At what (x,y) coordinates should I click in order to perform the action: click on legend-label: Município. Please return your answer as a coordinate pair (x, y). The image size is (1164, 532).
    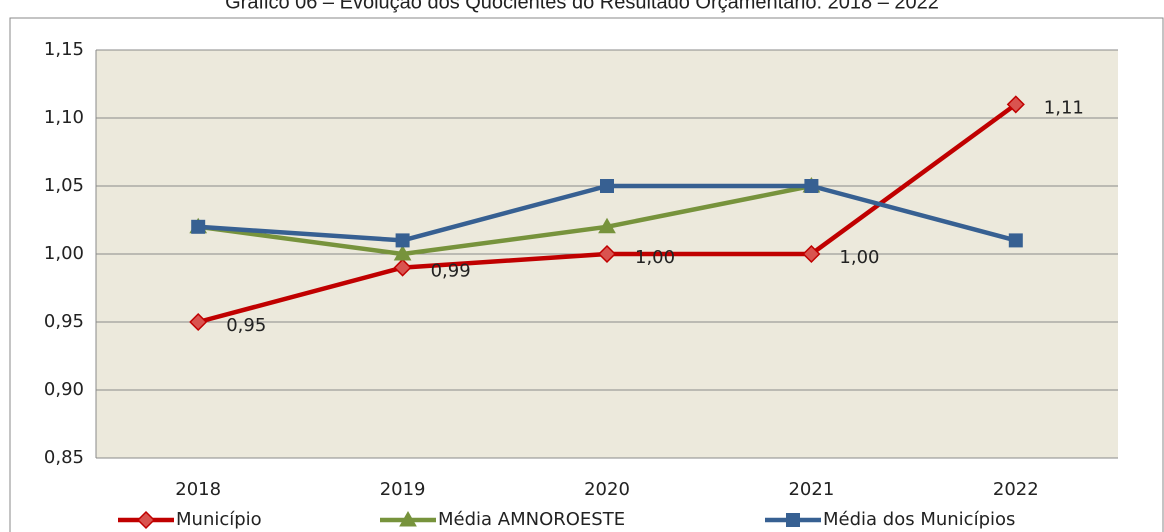
    Looking at the image, I should click on (219, 519).